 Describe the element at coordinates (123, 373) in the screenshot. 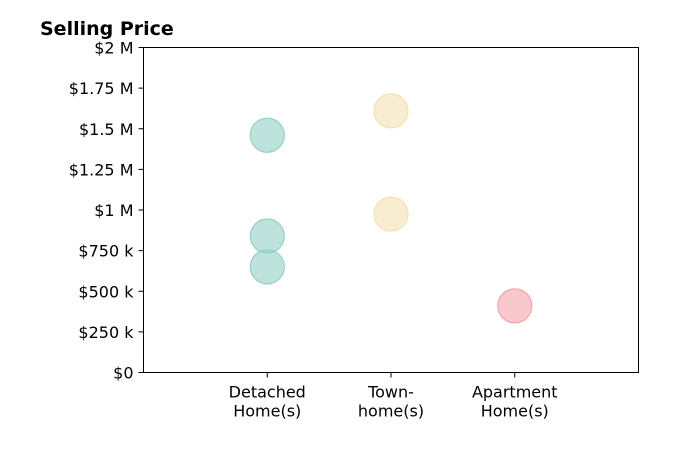

I see `y-tick-label: $0` at that location.